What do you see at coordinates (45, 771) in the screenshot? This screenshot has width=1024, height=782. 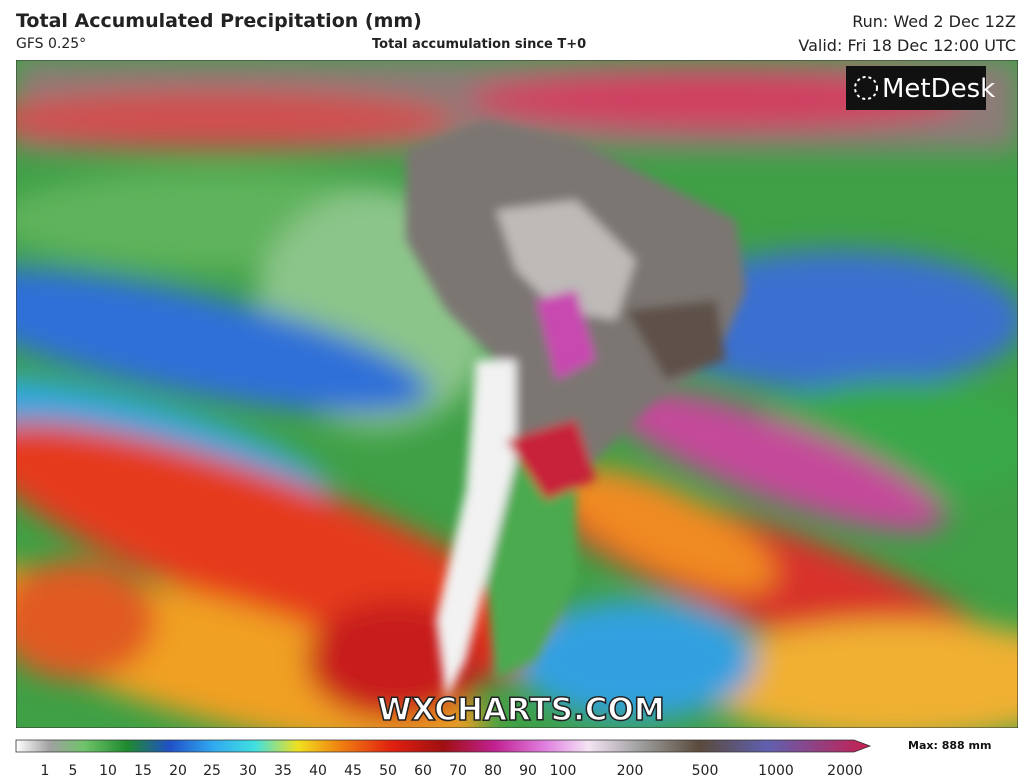 I see `colorbar-tick-label: 1` at bounding box center [45, 771].